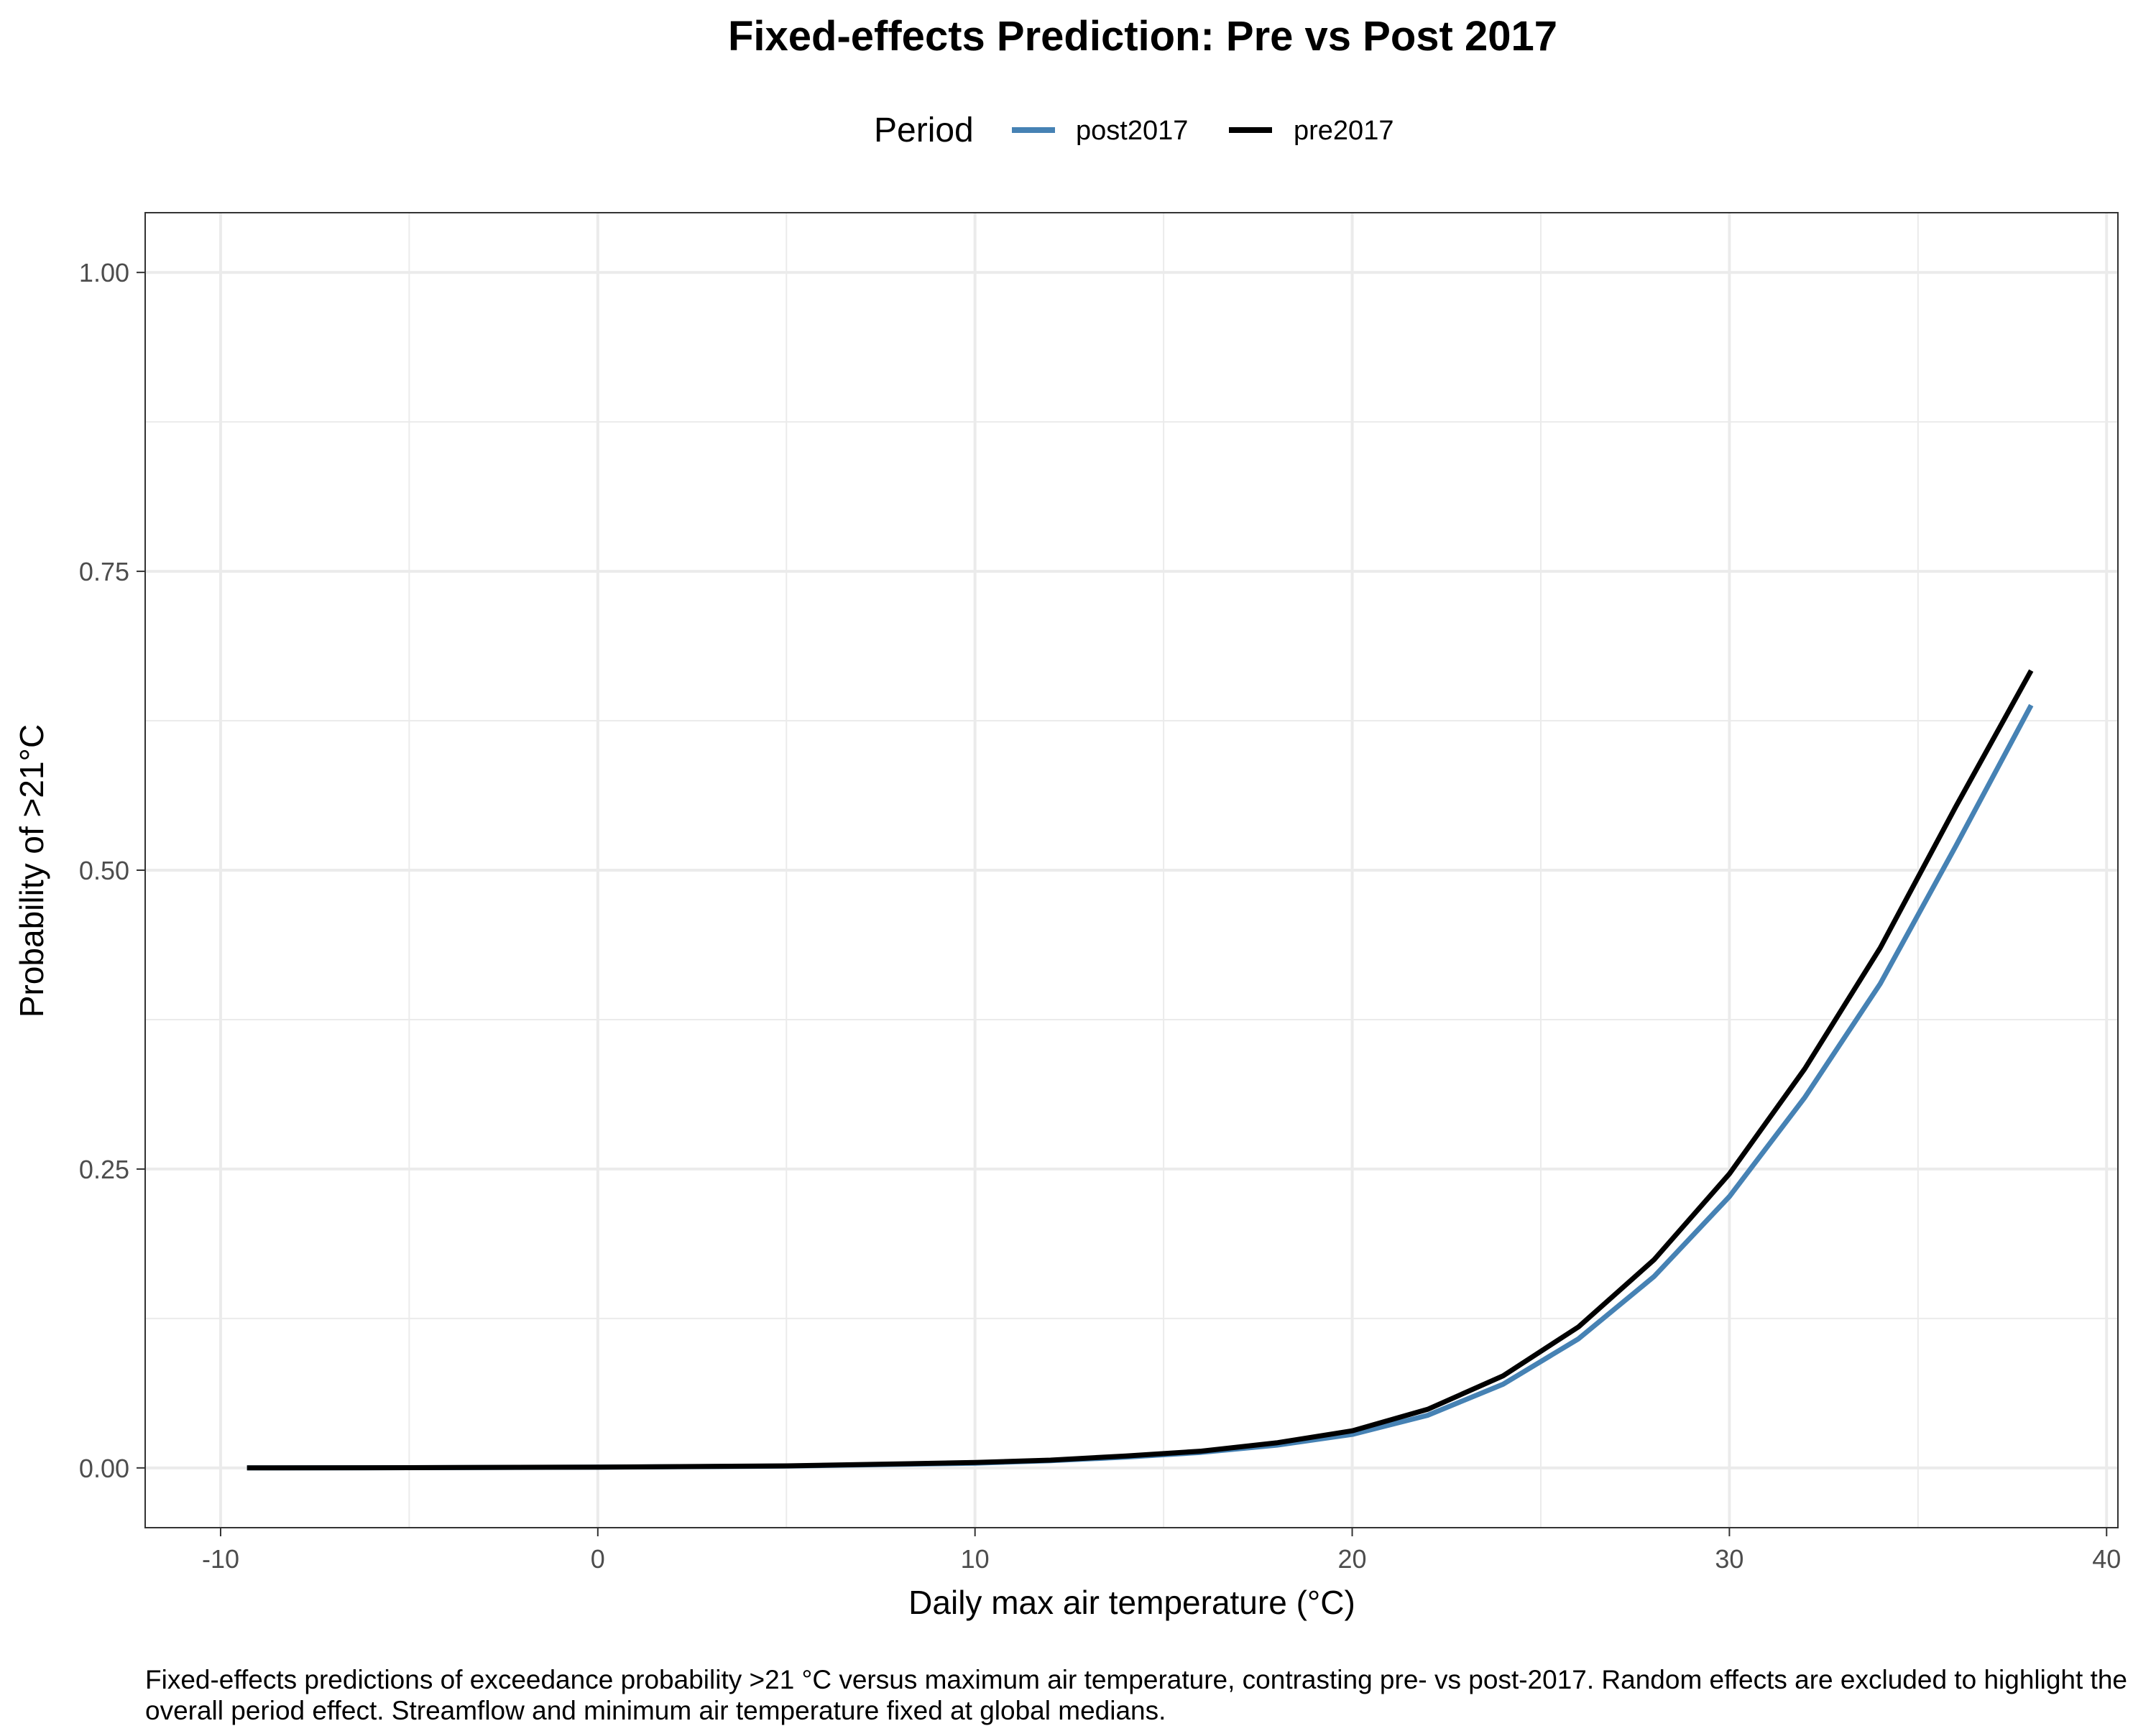 The height and width of the screenshot is (1726, 2156). Describe the element at coordinates (598, 1559) in the screenshot. I see `x-tick-label: 0` at that location.